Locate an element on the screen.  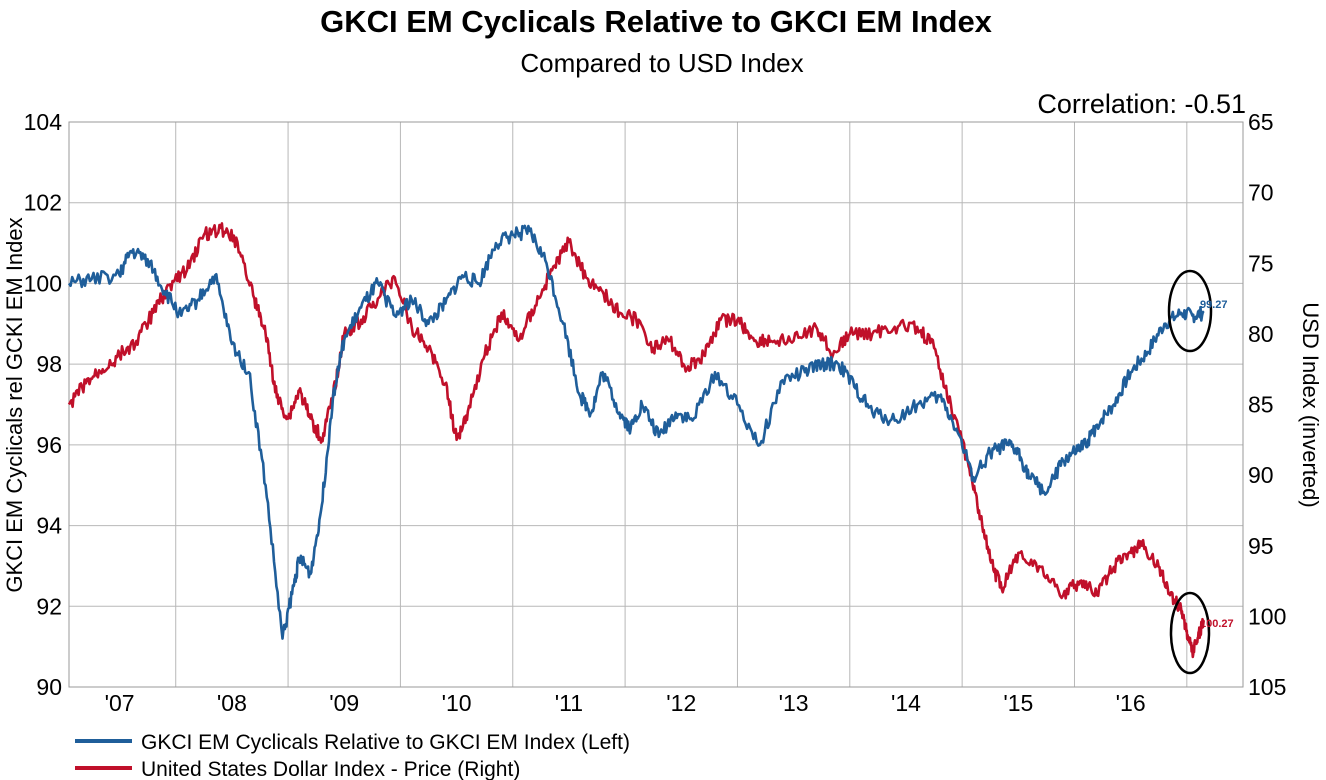
left-tick-label-0: 90 is located at coordinates (49, 687).